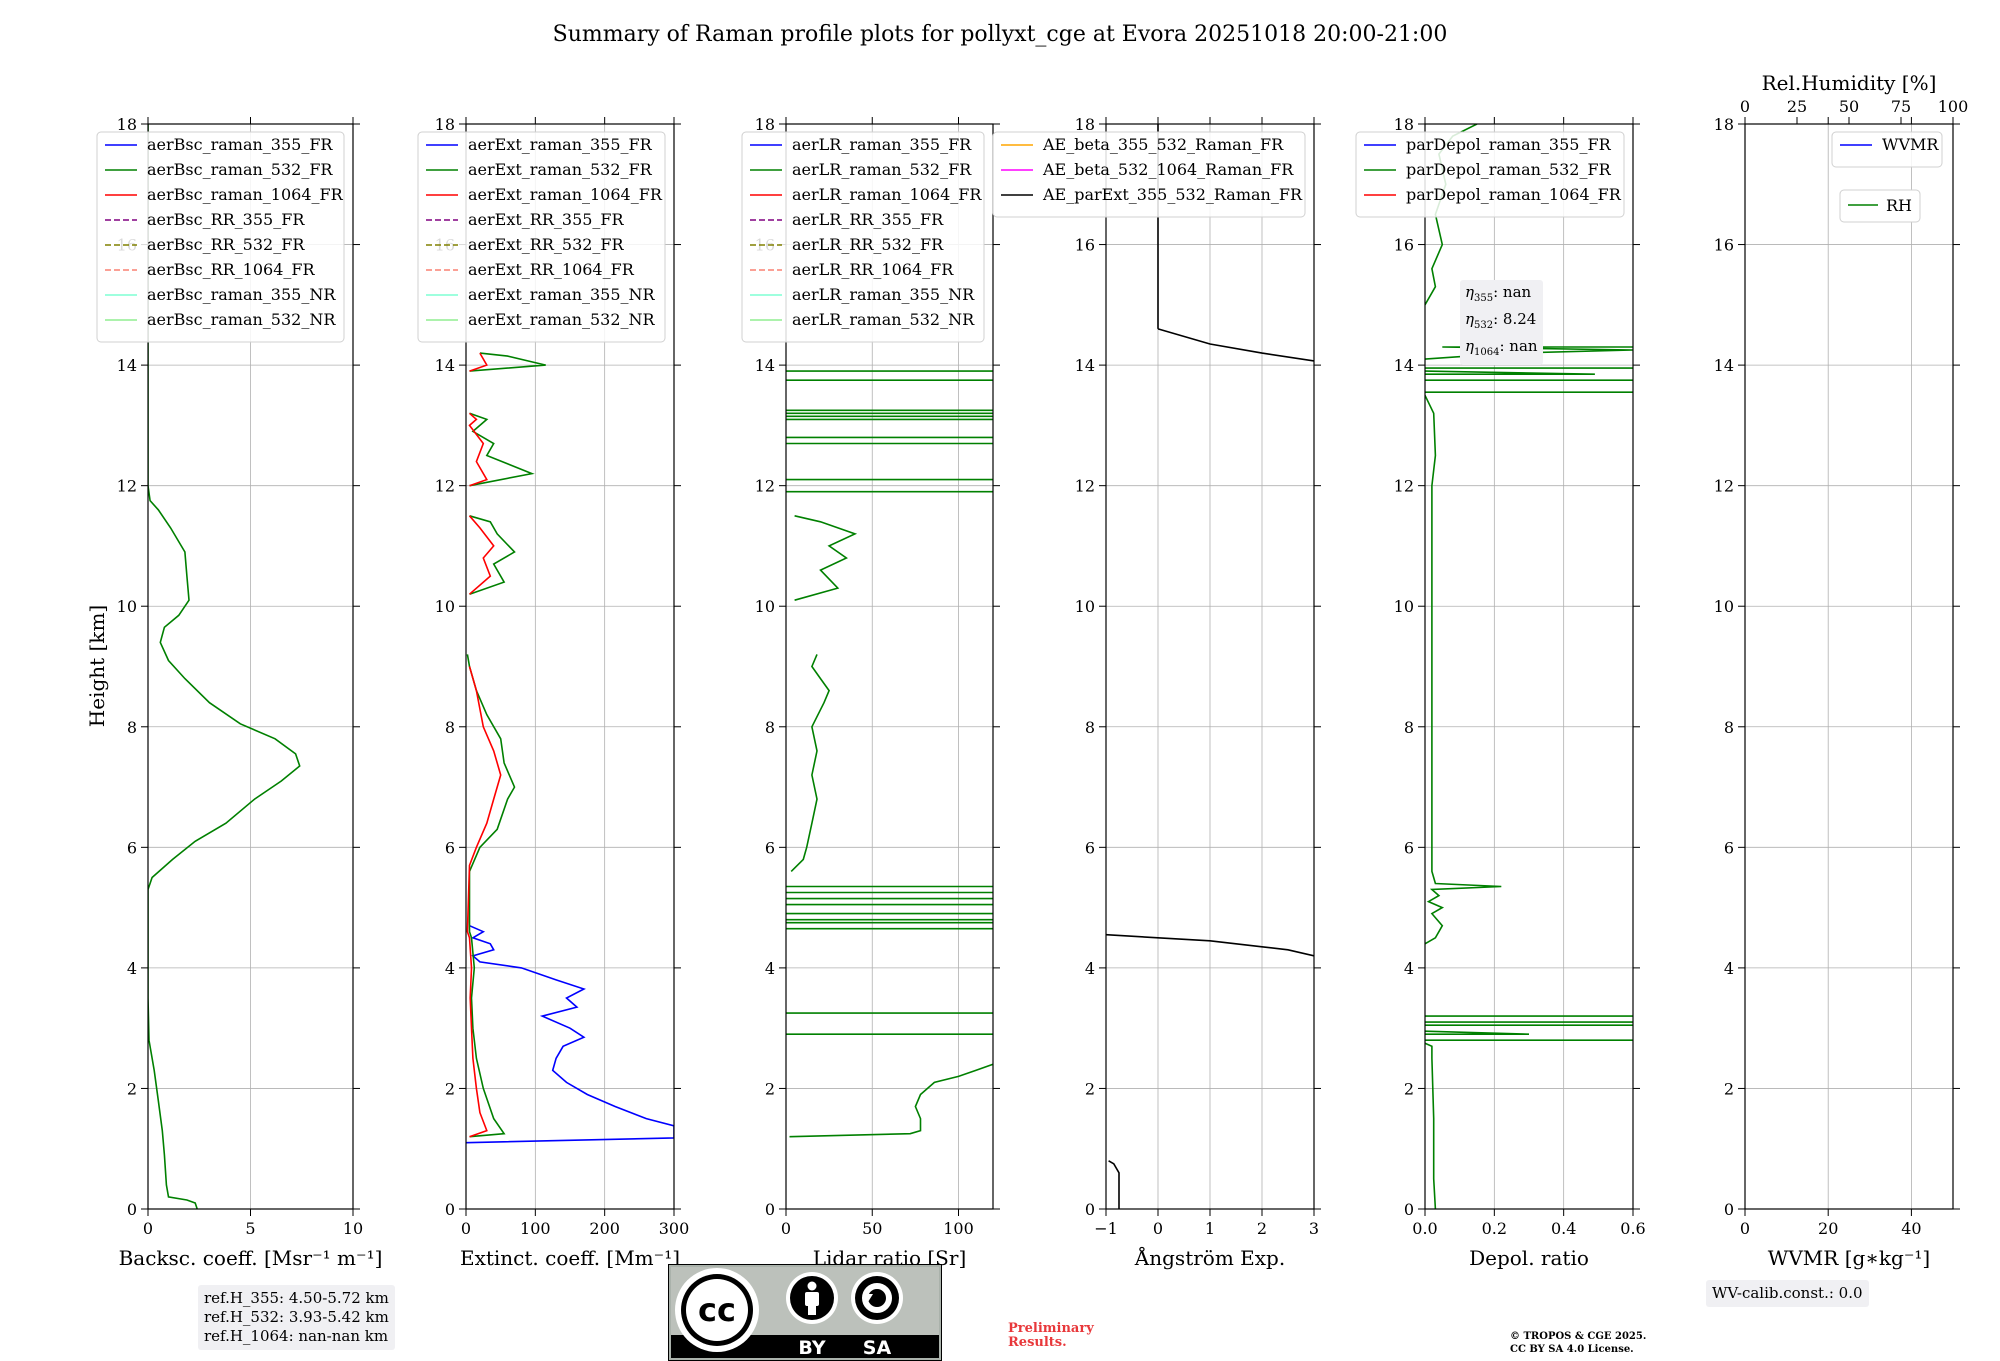 The width and height of the screenshot is (2000, 1361). I want to click on legend-label-aerExt_RR_355_FR: aerExt_RR_355_FR, so click(546, 219).